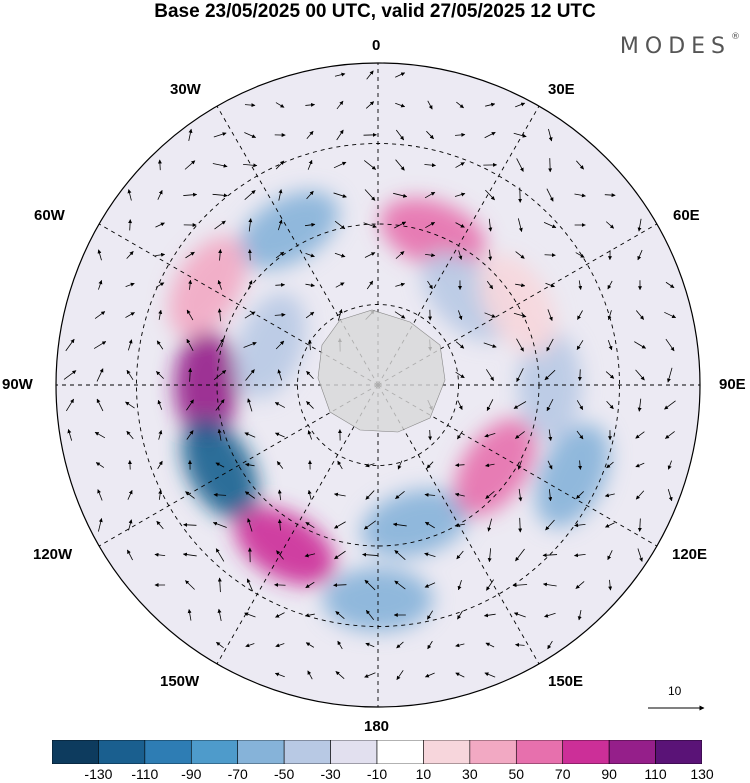 The height and width of the screenshot is (783, 750). What do you see at coordinates (53, 554) in the screenshot?
I see `lon-label-120w: 120W` at bounding box center [53, 554].